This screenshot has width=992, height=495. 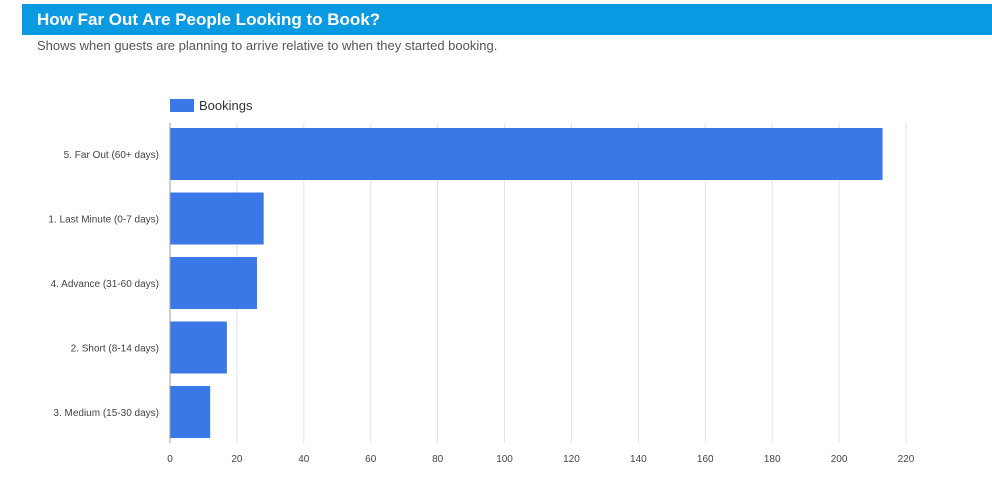 What do you see at coordinates (304, 459) in the screenshot?
I see `x-tick-label: 40` at bounding box center [304, 459].